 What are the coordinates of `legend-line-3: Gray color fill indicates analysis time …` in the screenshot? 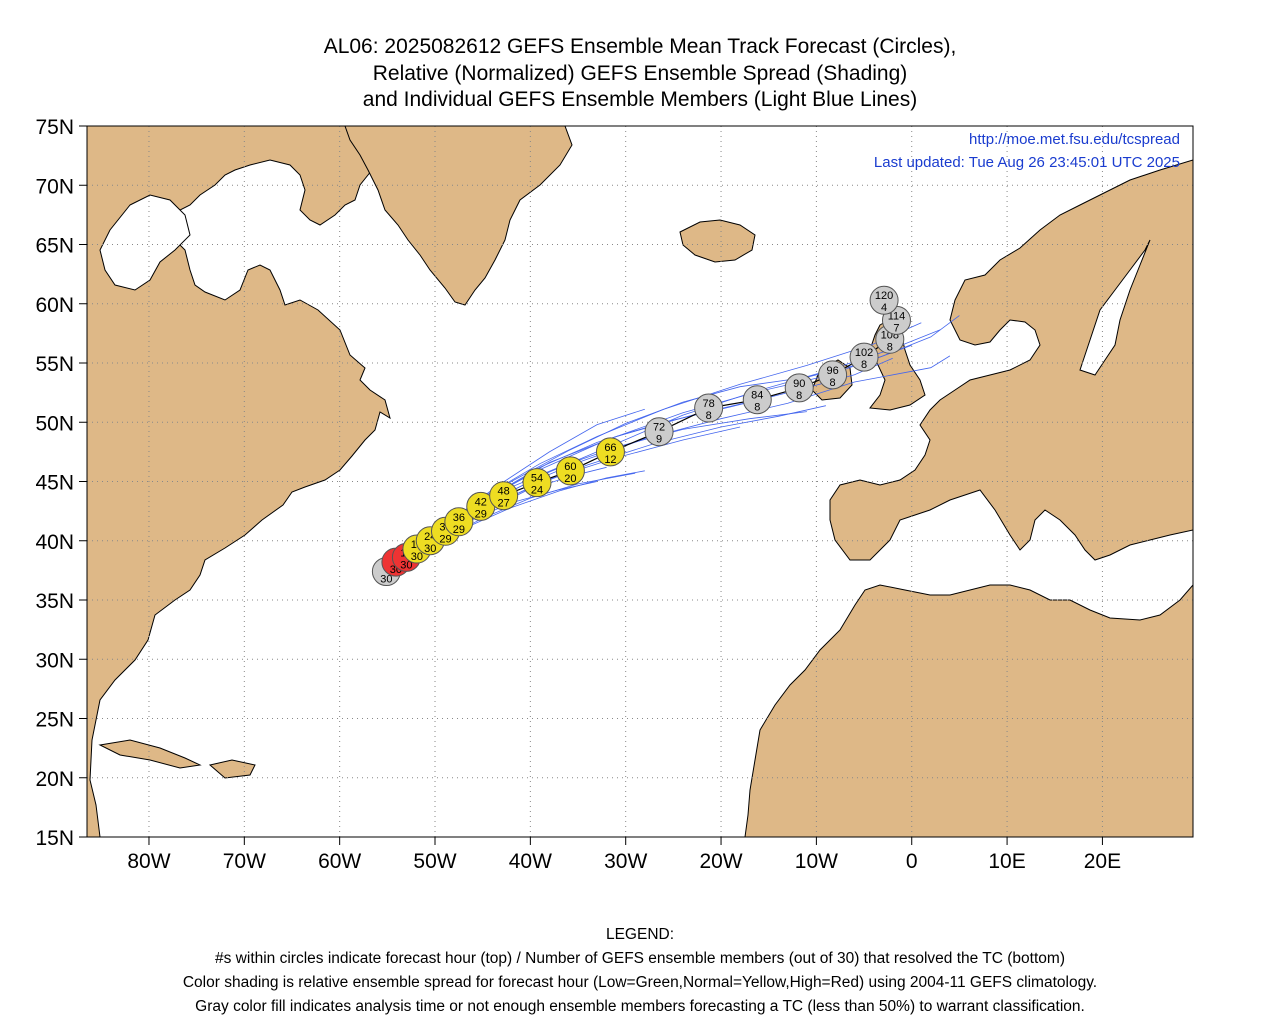 It's located at (640, 1006).